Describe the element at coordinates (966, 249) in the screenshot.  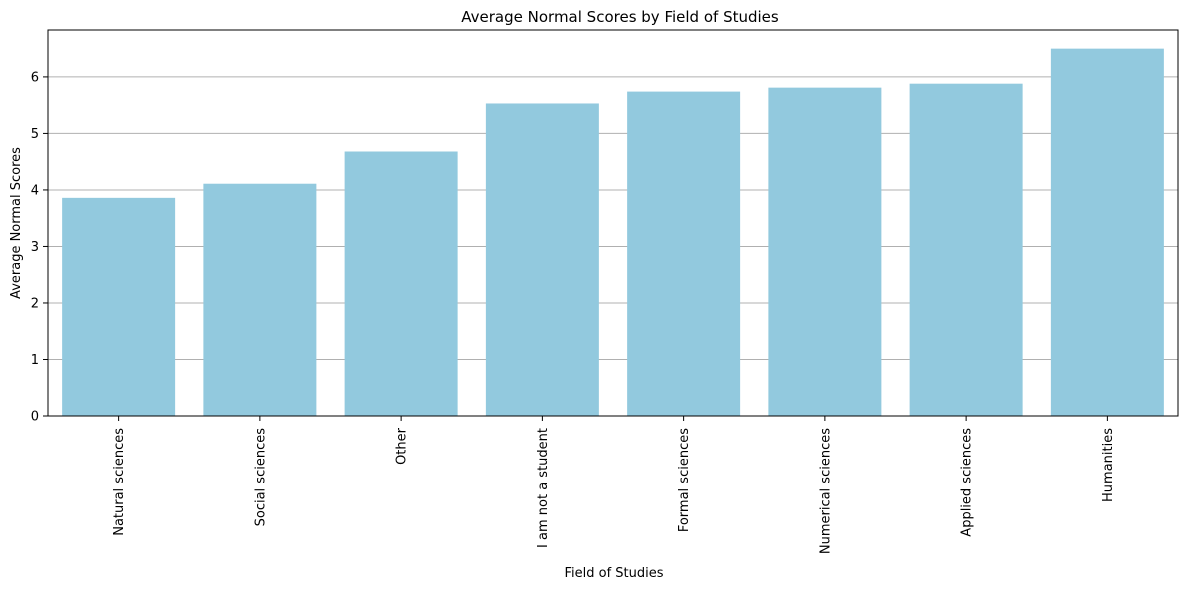
I see `bar-applied-sciences` at that location.